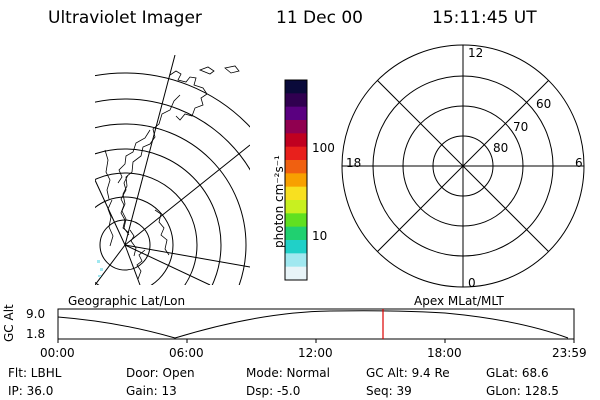 This screenshot has height=400, width=600. Describe the element at coordinates (579, 163) in the screenshot. I see `mlt-label-6: 6` at that location.